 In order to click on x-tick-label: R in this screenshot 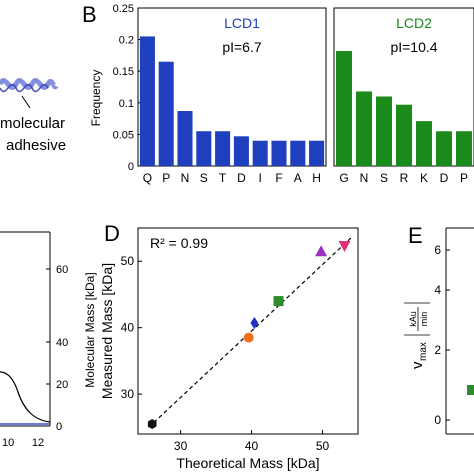, I will do `click(404, 178)`.